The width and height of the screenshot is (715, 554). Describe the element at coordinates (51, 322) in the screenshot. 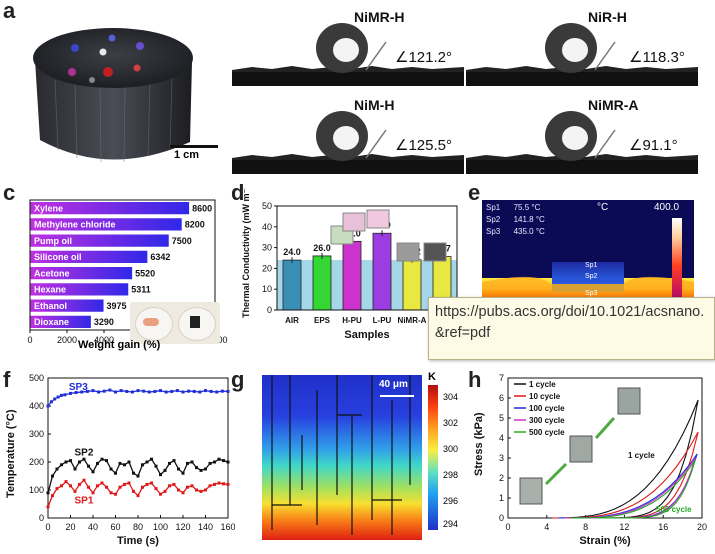

I see `bar-category-label: Dioxane` at that location.